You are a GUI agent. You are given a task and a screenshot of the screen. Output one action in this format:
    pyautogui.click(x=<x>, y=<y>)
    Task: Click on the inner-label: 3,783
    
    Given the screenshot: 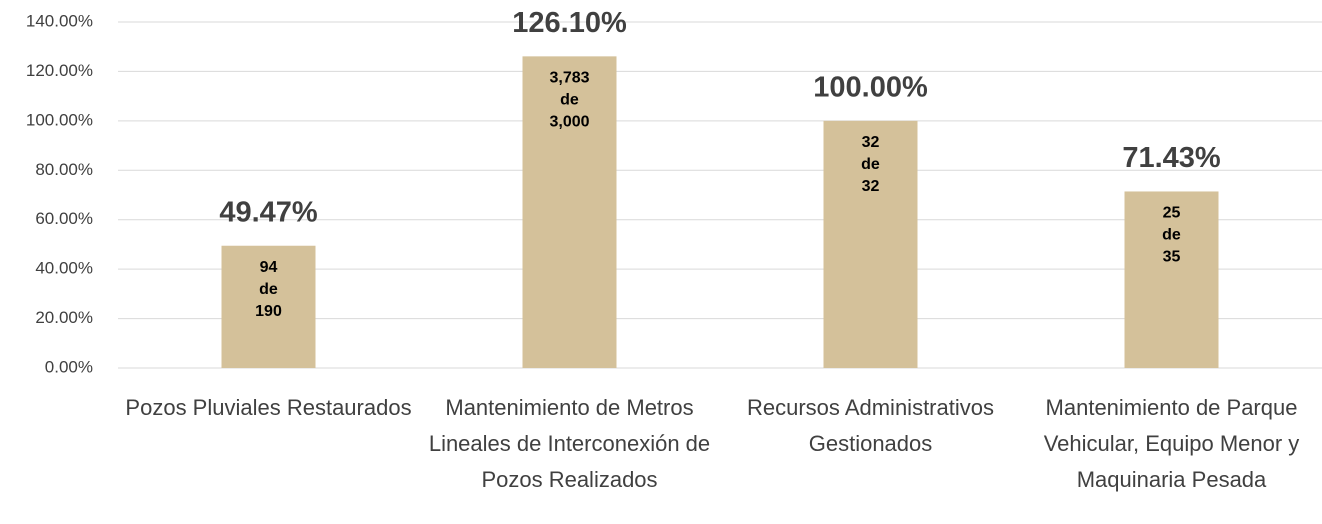 What is the action you would take?
    pyautogui.click(x=569, y=78)
    